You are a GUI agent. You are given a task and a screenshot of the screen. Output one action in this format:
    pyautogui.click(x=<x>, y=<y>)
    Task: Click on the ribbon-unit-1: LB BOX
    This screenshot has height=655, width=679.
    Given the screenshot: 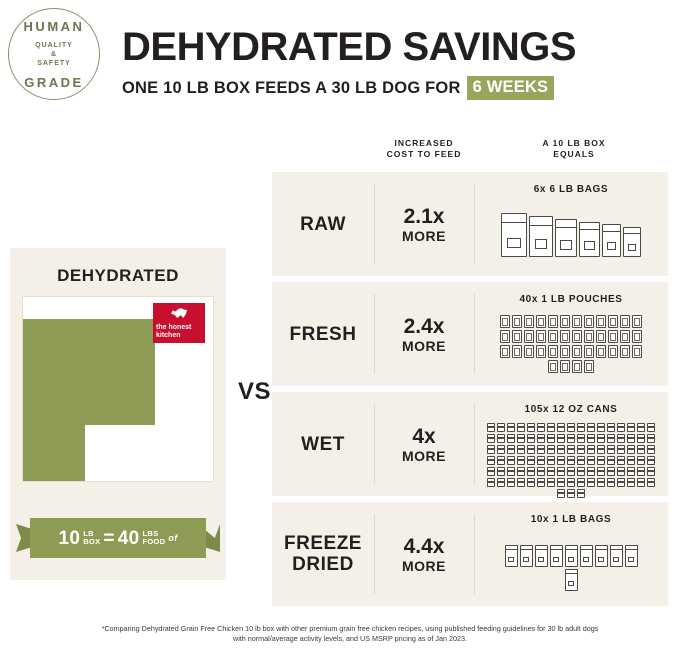 What is the action you would take?
    pyautogui.click(x=91, y=538)
    